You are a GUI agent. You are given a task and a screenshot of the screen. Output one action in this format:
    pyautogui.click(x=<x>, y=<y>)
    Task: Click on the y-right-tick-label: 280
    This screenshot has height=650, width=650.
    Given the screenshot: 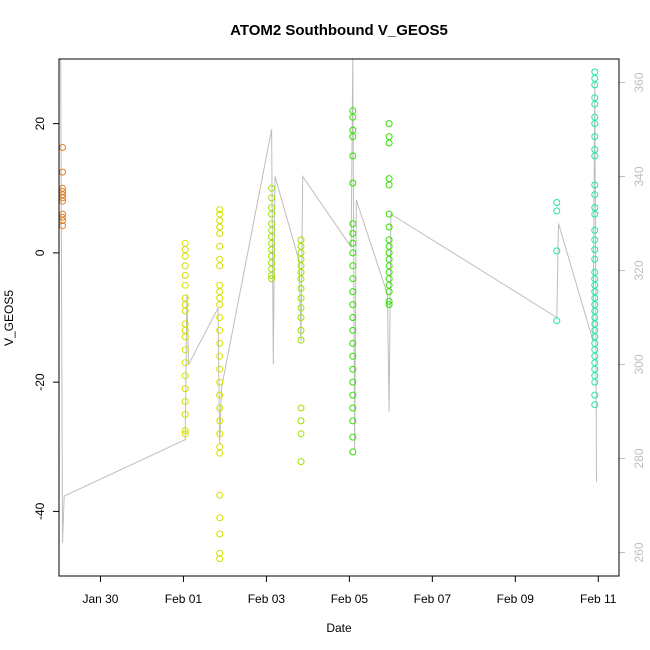 What is the action you would take?
    pyautogui.click(x=639, y=458)
    